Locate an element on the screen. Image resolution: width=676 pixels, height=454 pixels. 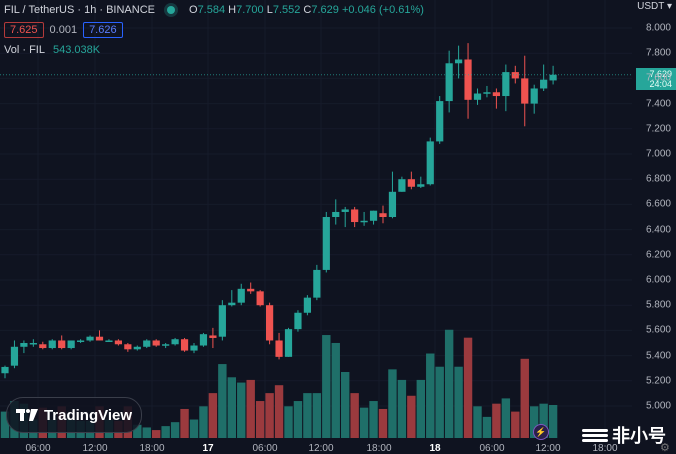
price-change: +0.046 (+0.61%) is located at coordinates (382, 10).